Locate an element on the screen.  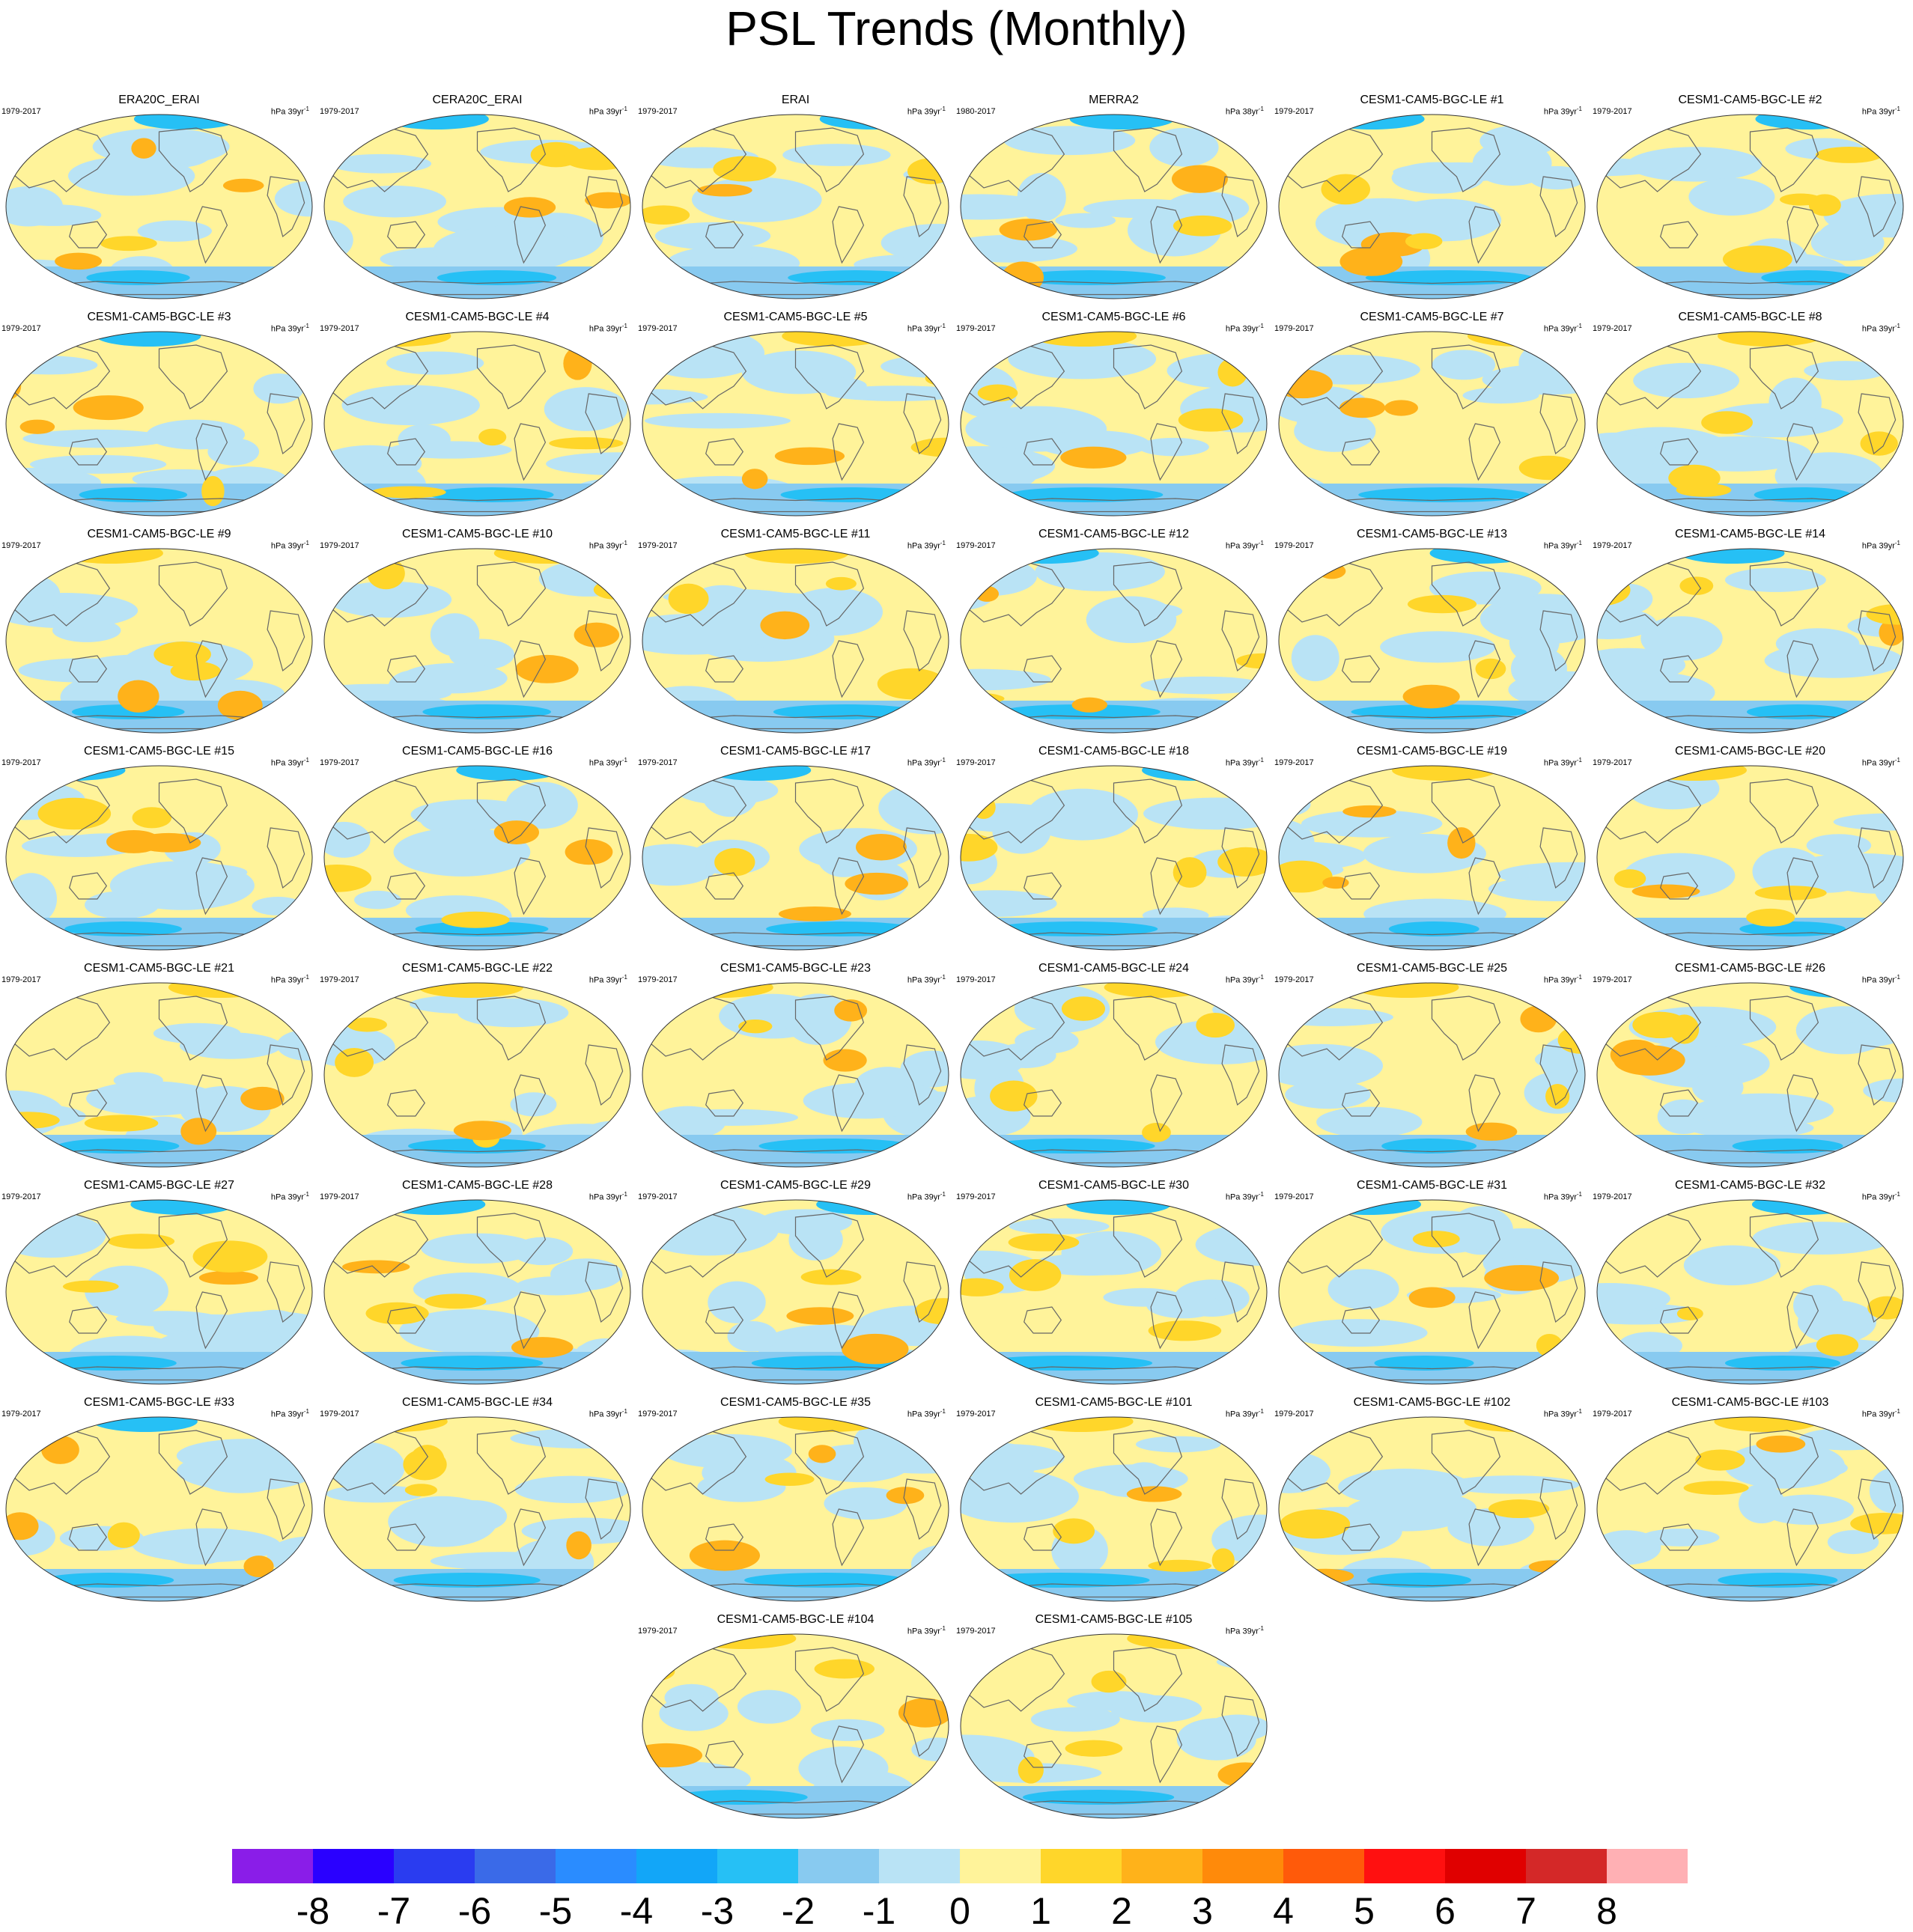
panel-units: hPa 38yr-1 is located at coordinates (1245, 111).